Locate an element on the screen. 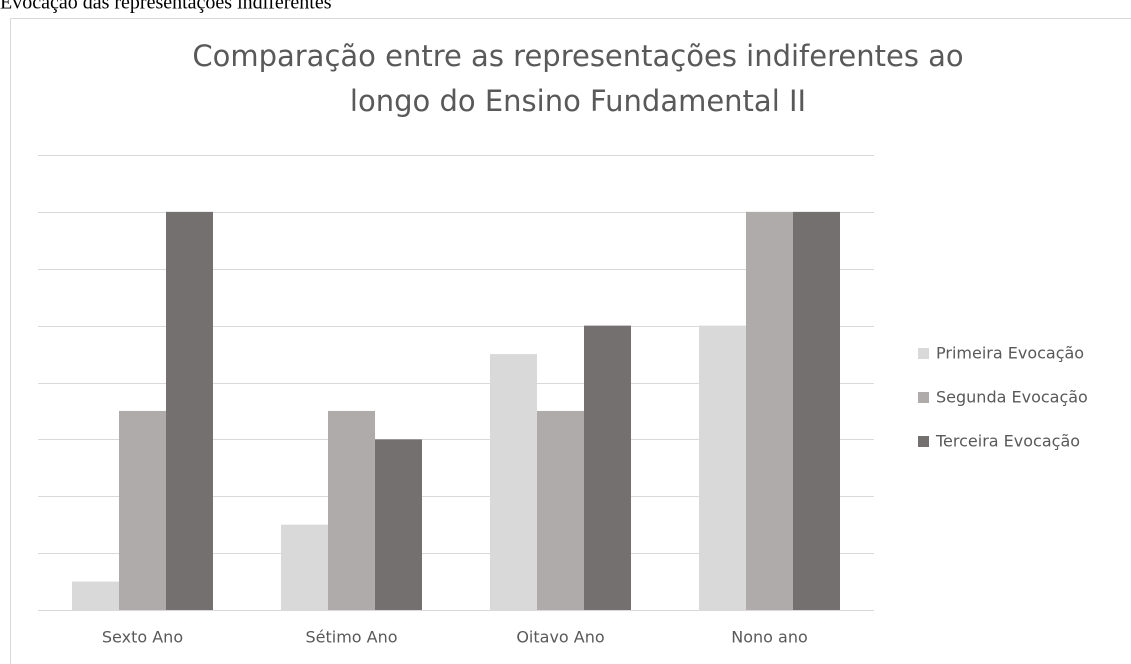 The width and height of the screenshot is (1131, 664). legend-label: Primeira Evocação is located at coordinates (1010, 353).